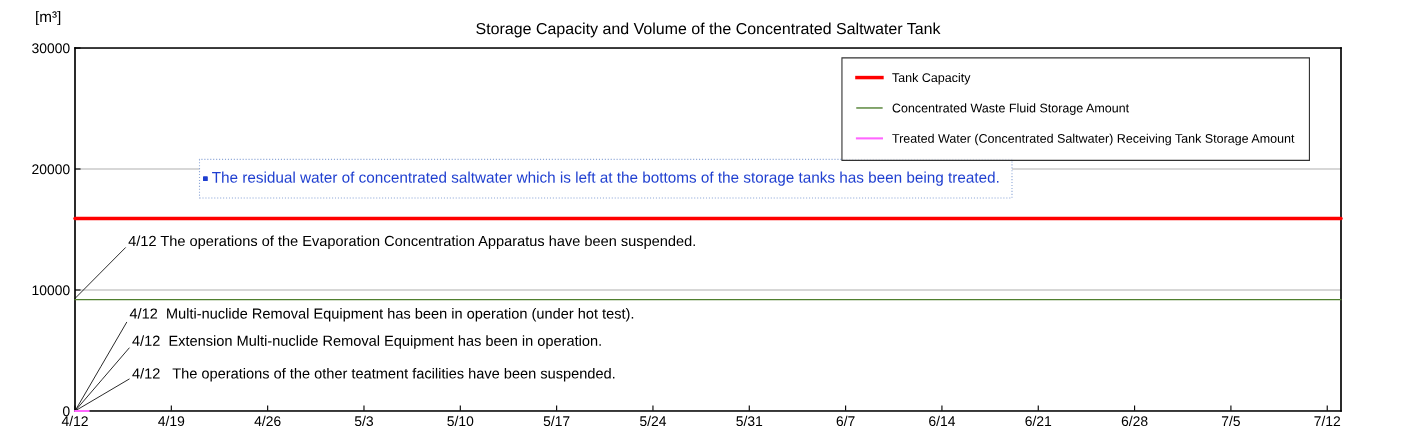  I want to click on y-tick-label: 30000, so click(51, 48).